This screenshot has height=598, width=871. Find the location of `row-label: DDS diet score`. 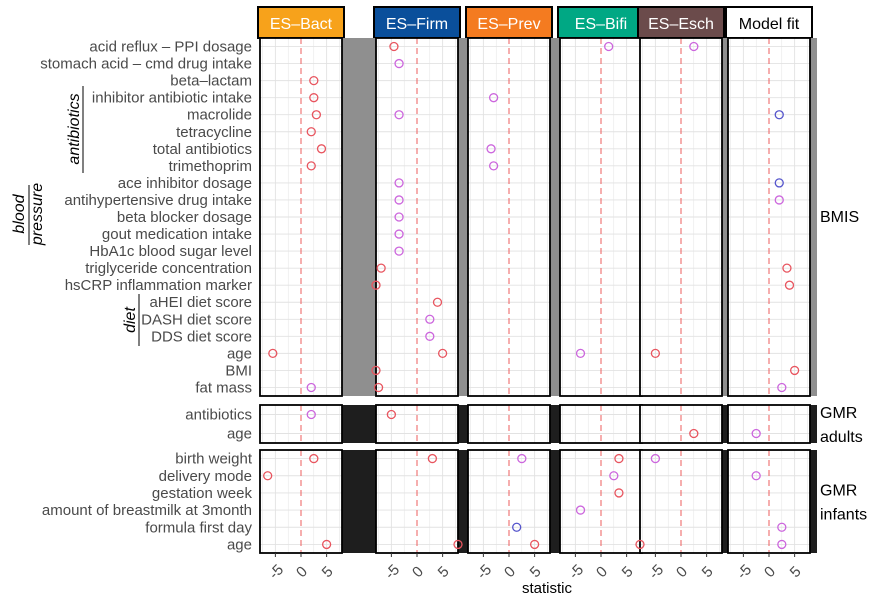

row-label: DDS diet score is located at coordinates (201, 336).